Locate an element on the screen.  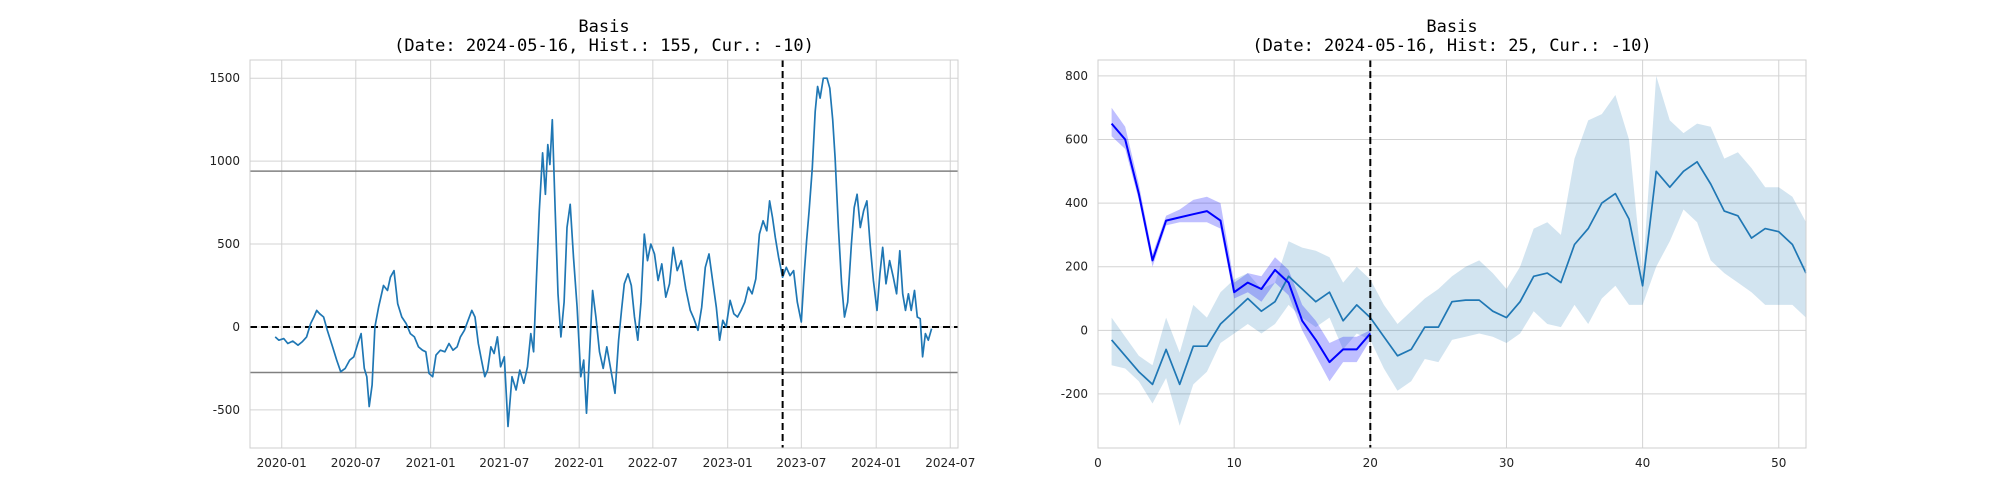
x-tick-label: 2024-01 is located at coordinates (876, 463).